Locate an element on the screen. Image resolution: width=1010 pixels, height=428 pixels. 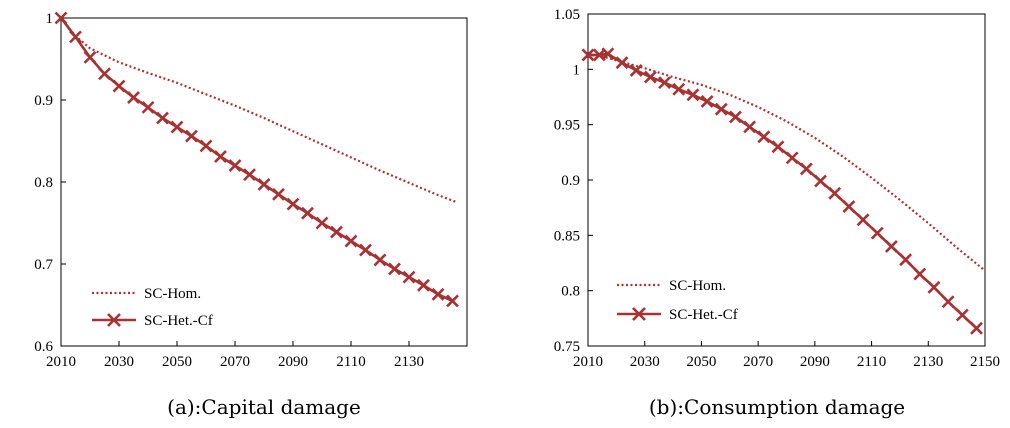
y-tick-label: 0.6 is located at coordinates (43, 347).